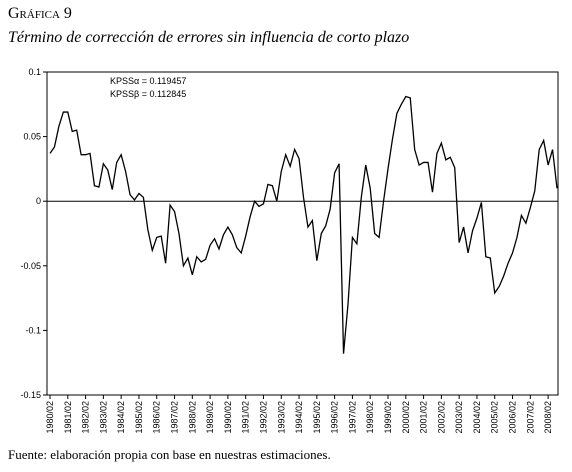  I want to click on x-tick-label: 1983/02, so click(103, 417).